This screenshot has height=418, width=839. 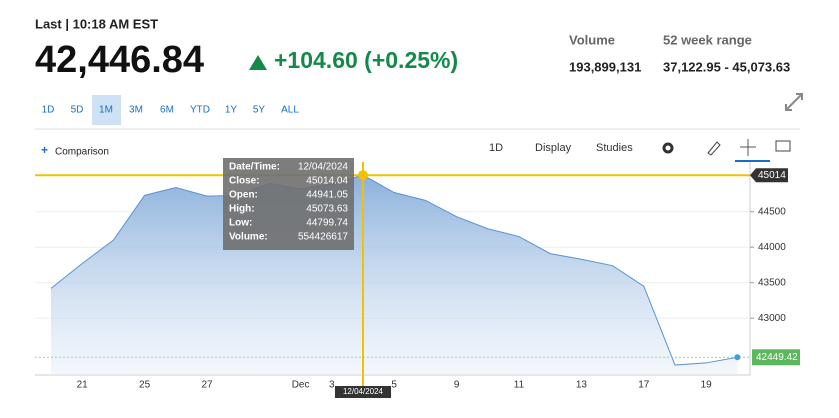 I want to click on range-label: 52 week range, so click(x=707, y=39).